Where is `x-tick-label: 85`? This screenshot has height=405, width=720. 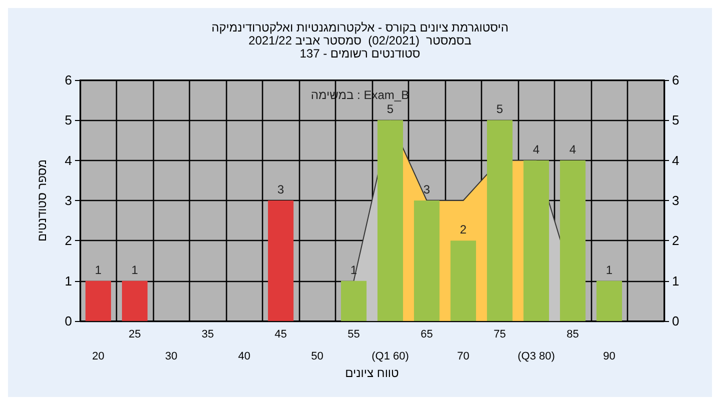 x-tick-label: 85 is located at coordinates (572, 334).